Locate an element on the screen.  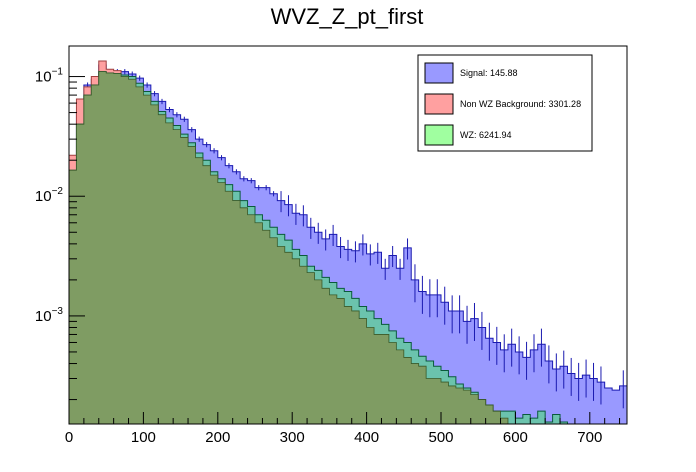
x-tick-label: 300 is located at coordinates (292, 437).